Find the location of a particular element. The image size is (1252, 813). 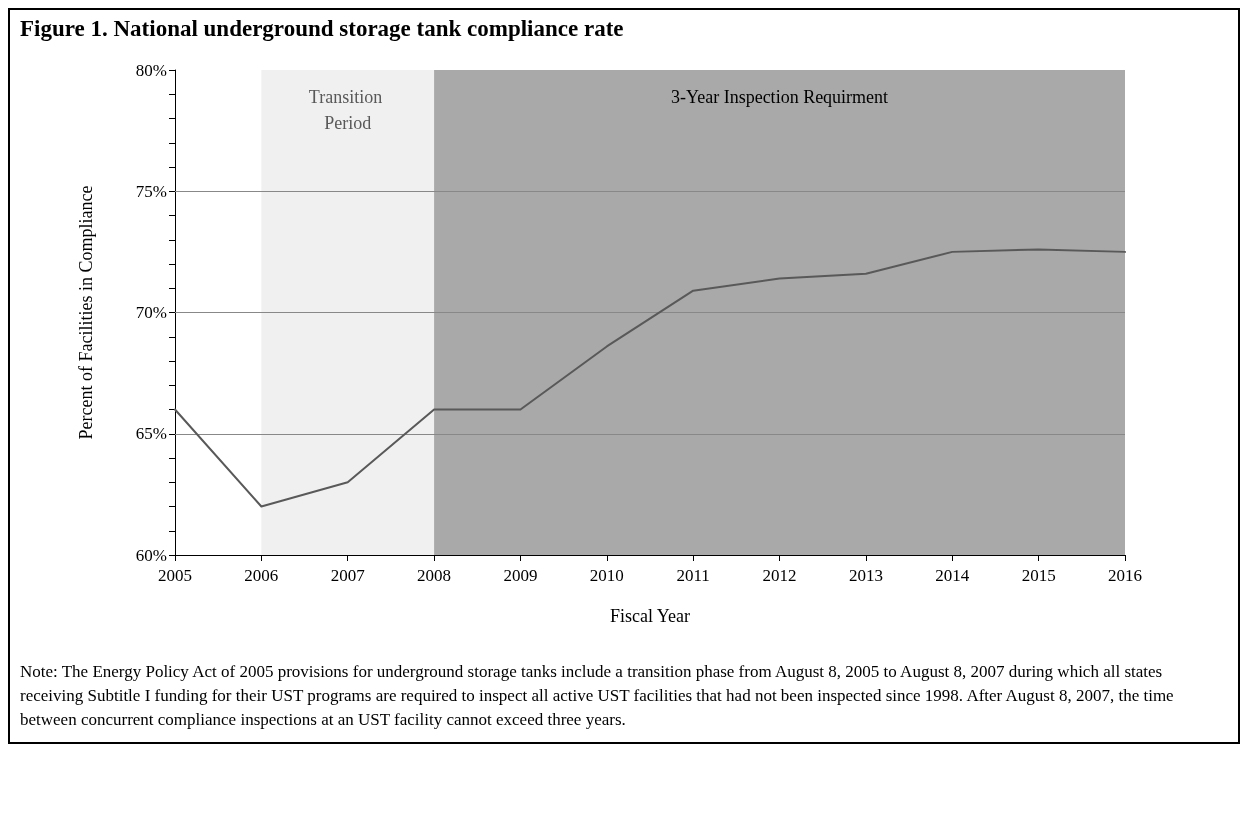

text: Note: The Energy Policy Act of 2005 provisions for underground storage tanks include a transition phase from August 8, 2005 to August 8, 2007 during which all states receiving Subtitle I funding for their UST programs are required to inspect all active UST facilities that had not been inspected since 1998. After August 8, 2007, the time between concurrent compliance inspections at an UST facility cannot exceed three years. is located at coordinates (597, 696).